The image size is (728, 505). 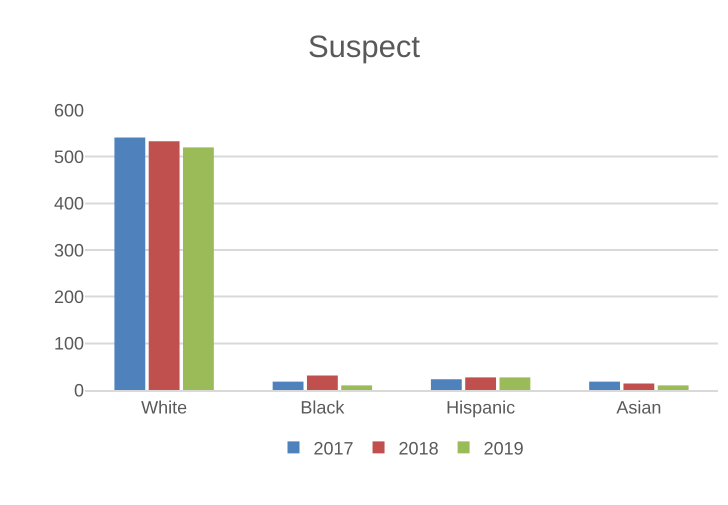 I want to click on y-tick-label: 400, so click(x=69, y=204).